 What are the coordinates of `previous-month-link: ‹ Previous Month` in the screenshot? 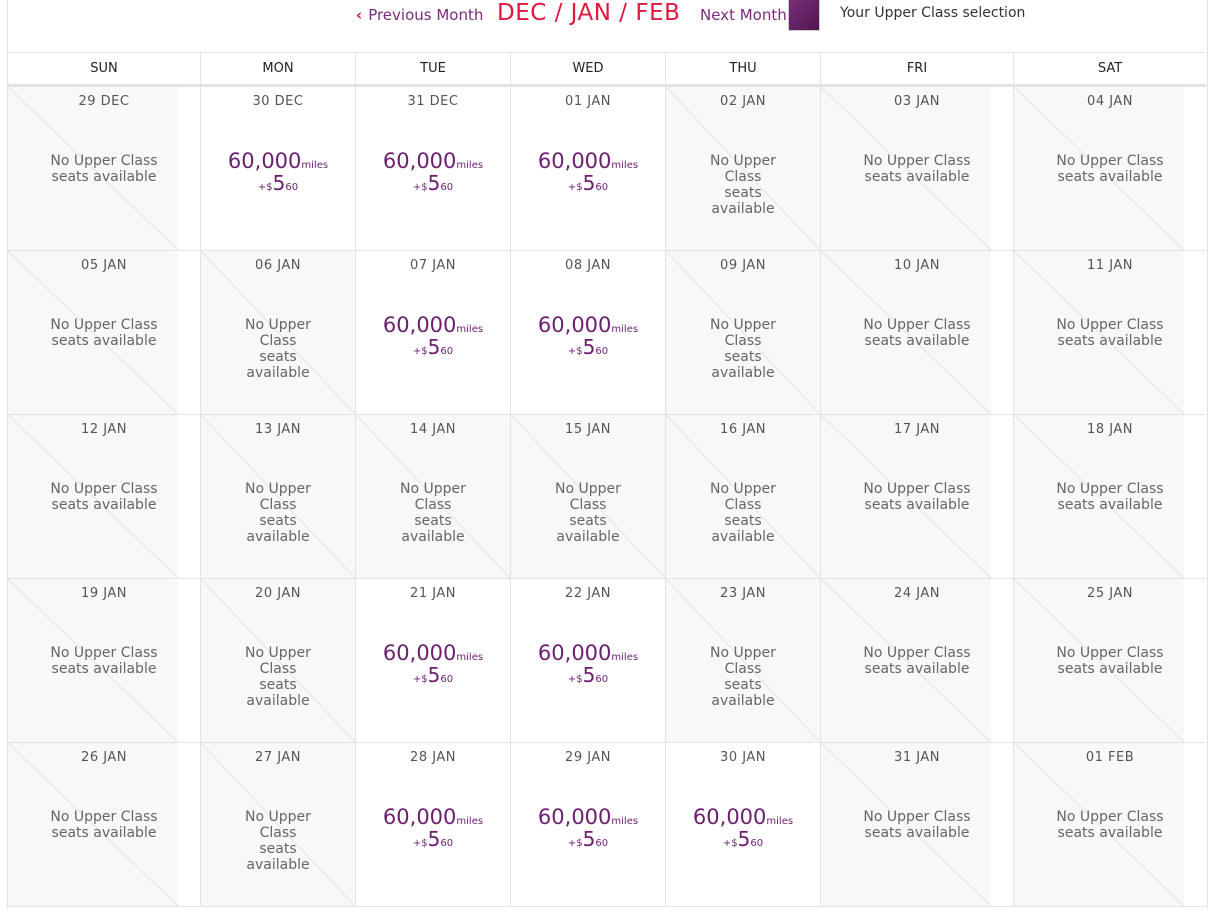 It's located at (419, 15).